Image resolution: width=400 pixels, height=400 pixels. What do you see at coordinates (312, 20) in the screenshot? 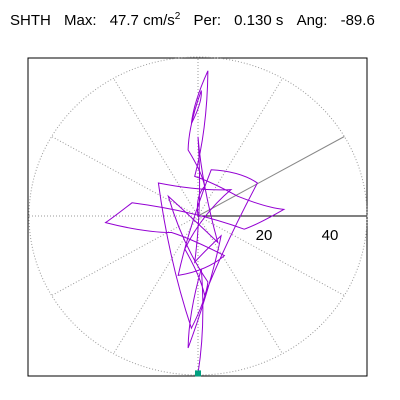
I see `angle-label: Ang:` at bounding box center [312, 20].